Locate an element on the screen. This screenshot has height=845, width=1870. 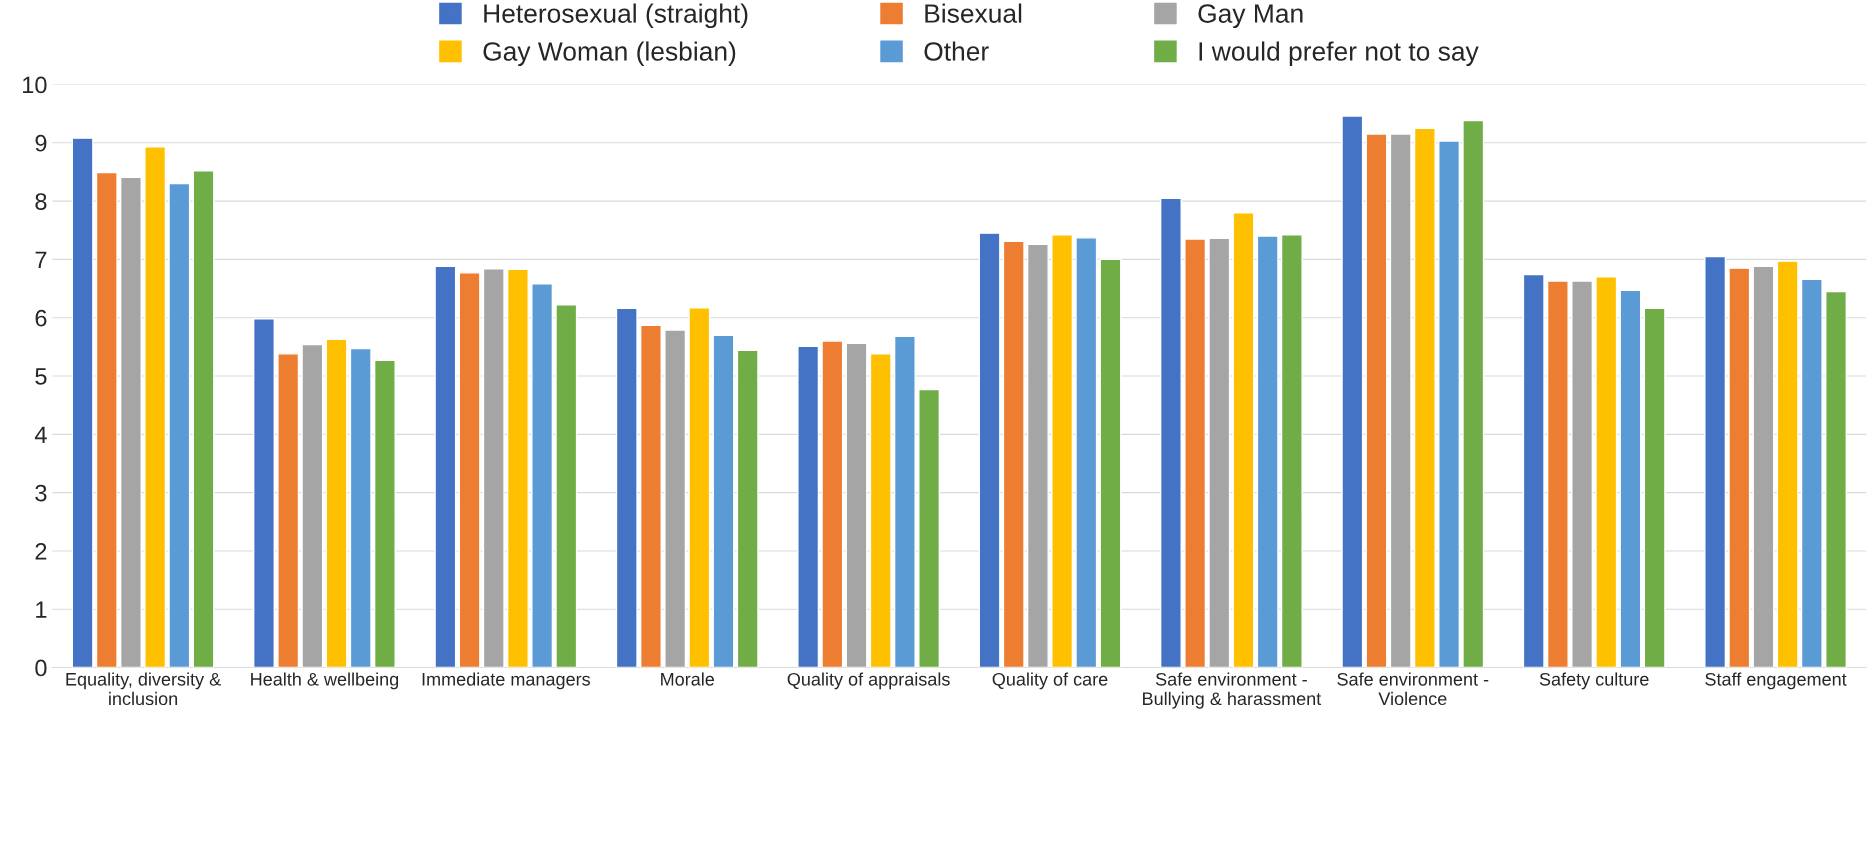
legend-label: Other is located at coordinates (956, 51).